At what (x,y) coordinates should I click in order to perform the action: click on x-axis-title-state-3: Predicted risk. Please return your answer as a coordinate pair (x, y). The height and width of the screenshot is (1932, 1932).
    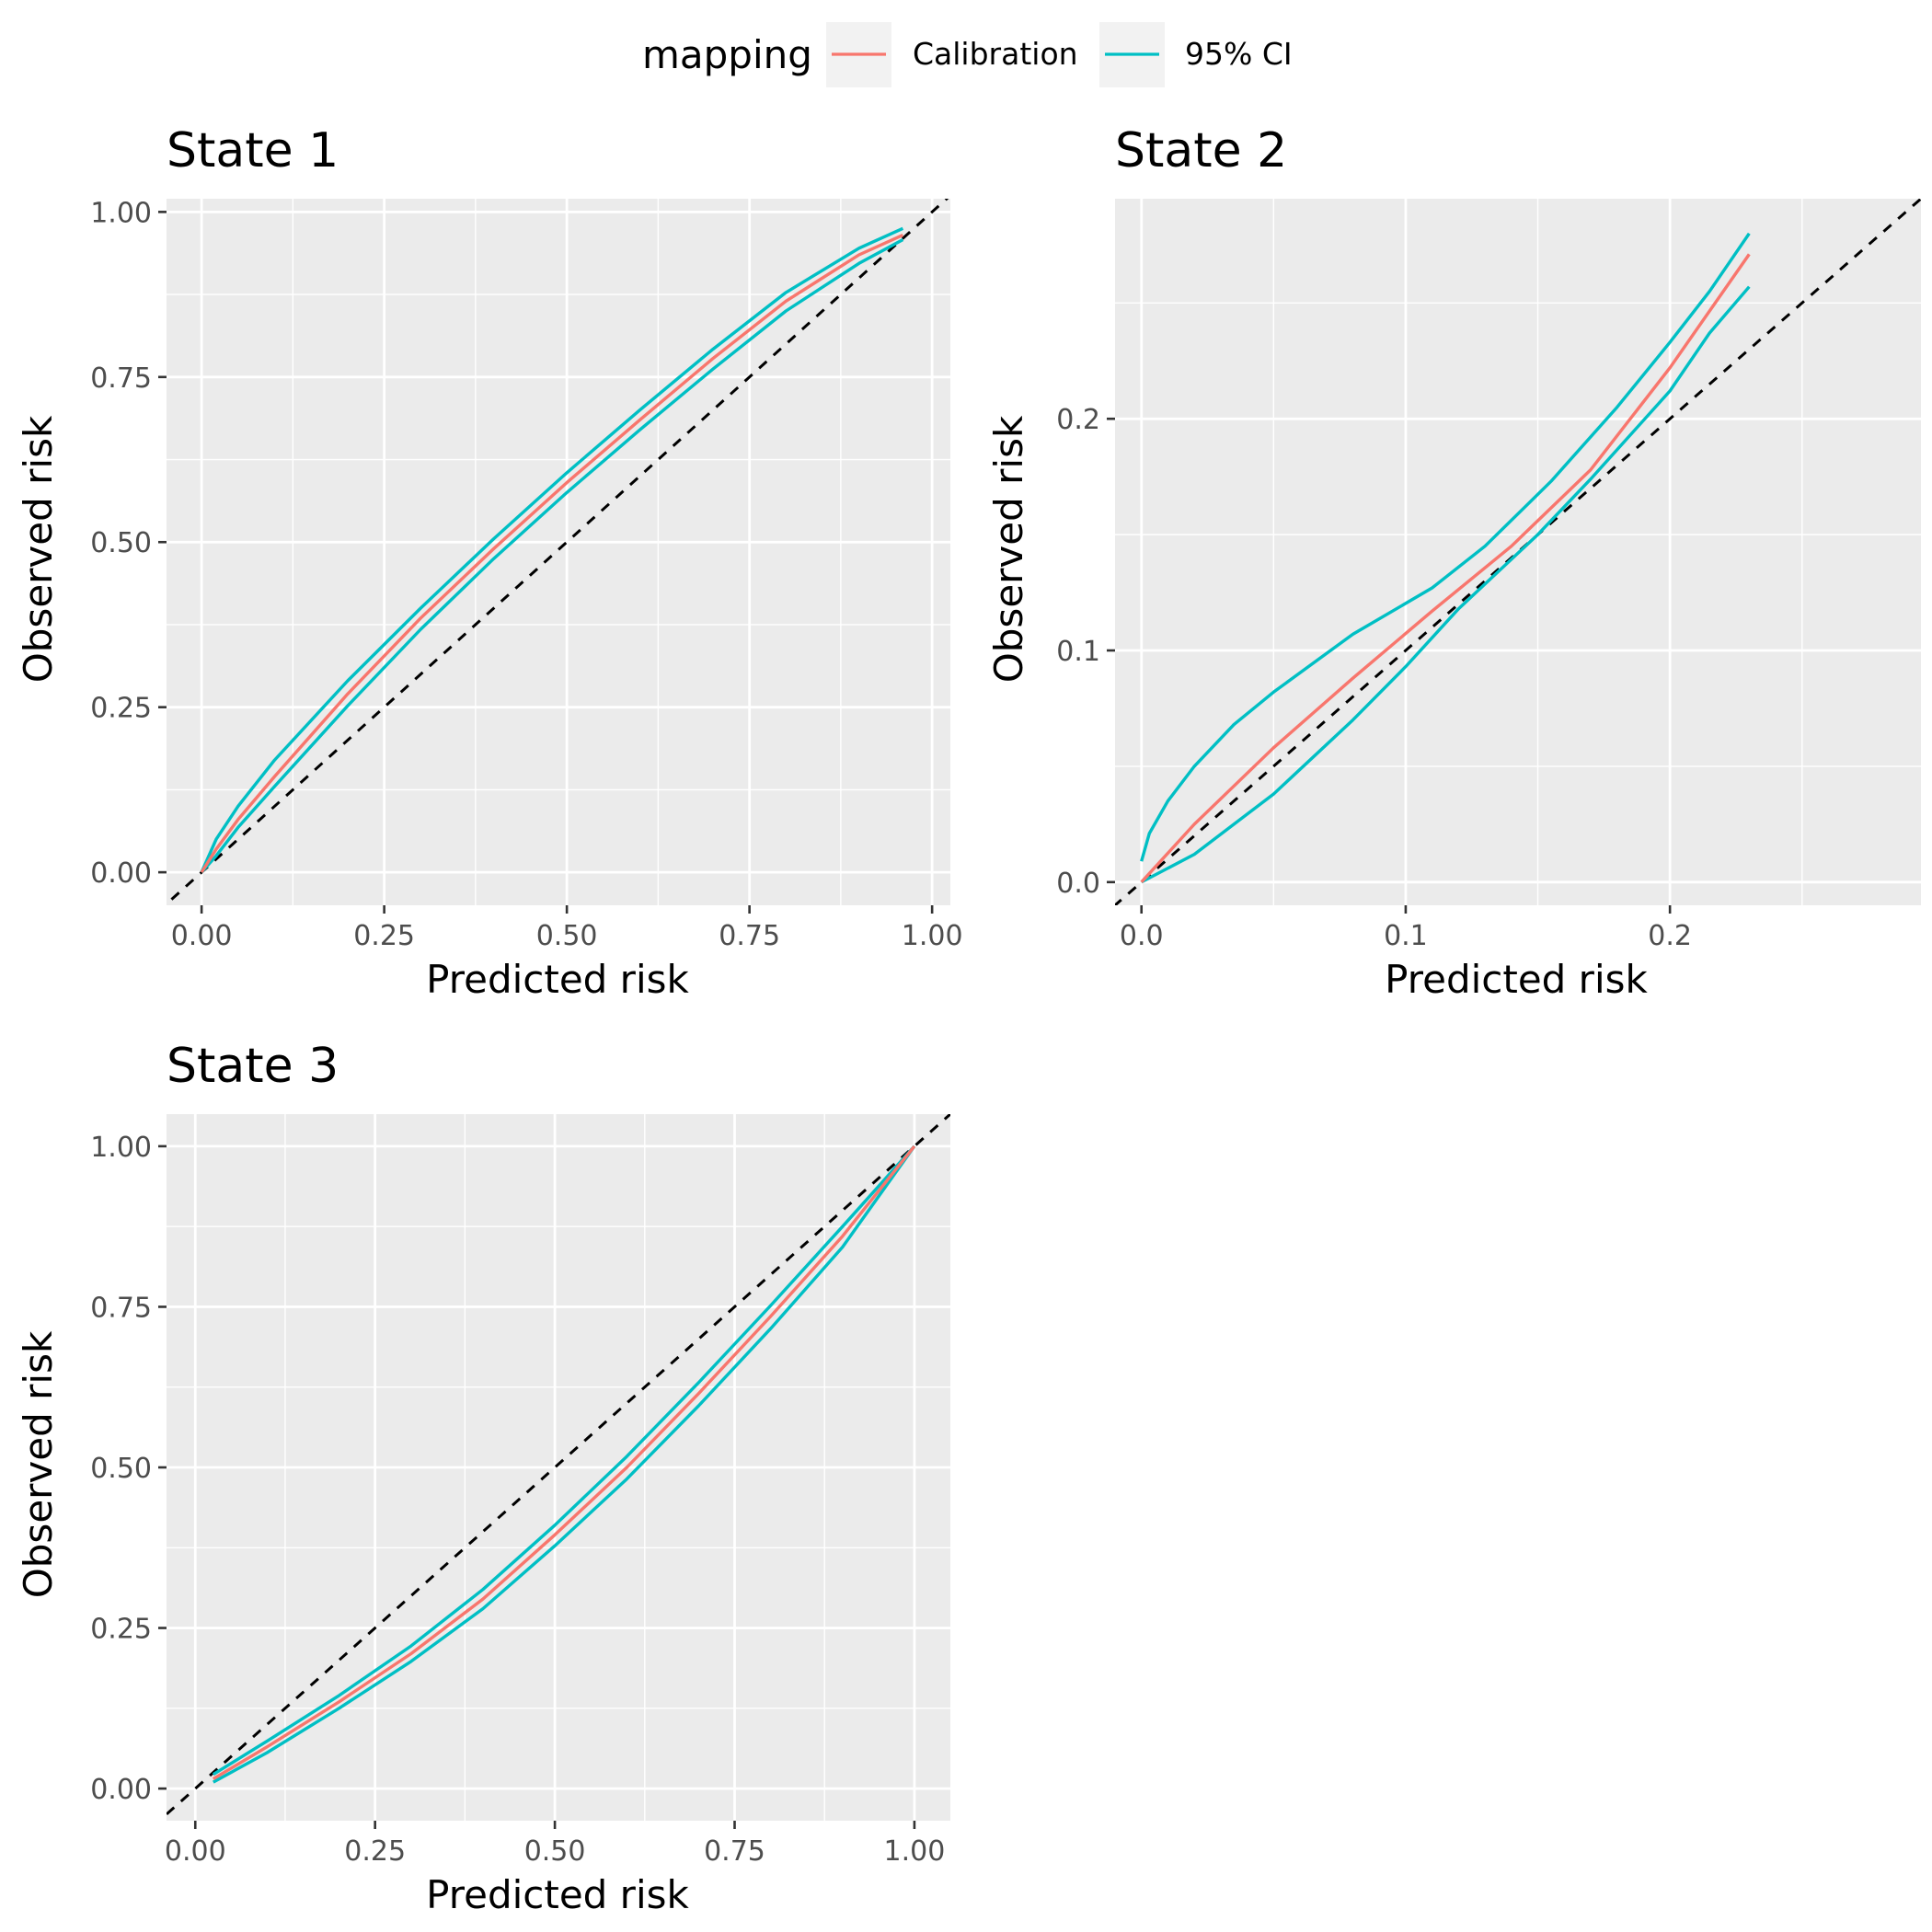
    Looking at the image, I should click on (557, 1894).